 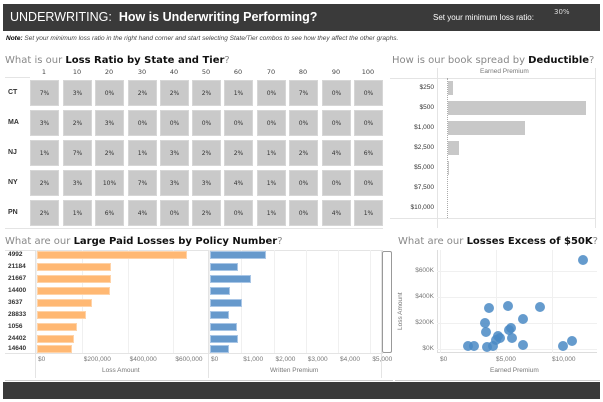 What do you see at coordinates (15, 326) in the screenshot?
I see `policy-number-label: 1056` at bounding box center [15, 326].